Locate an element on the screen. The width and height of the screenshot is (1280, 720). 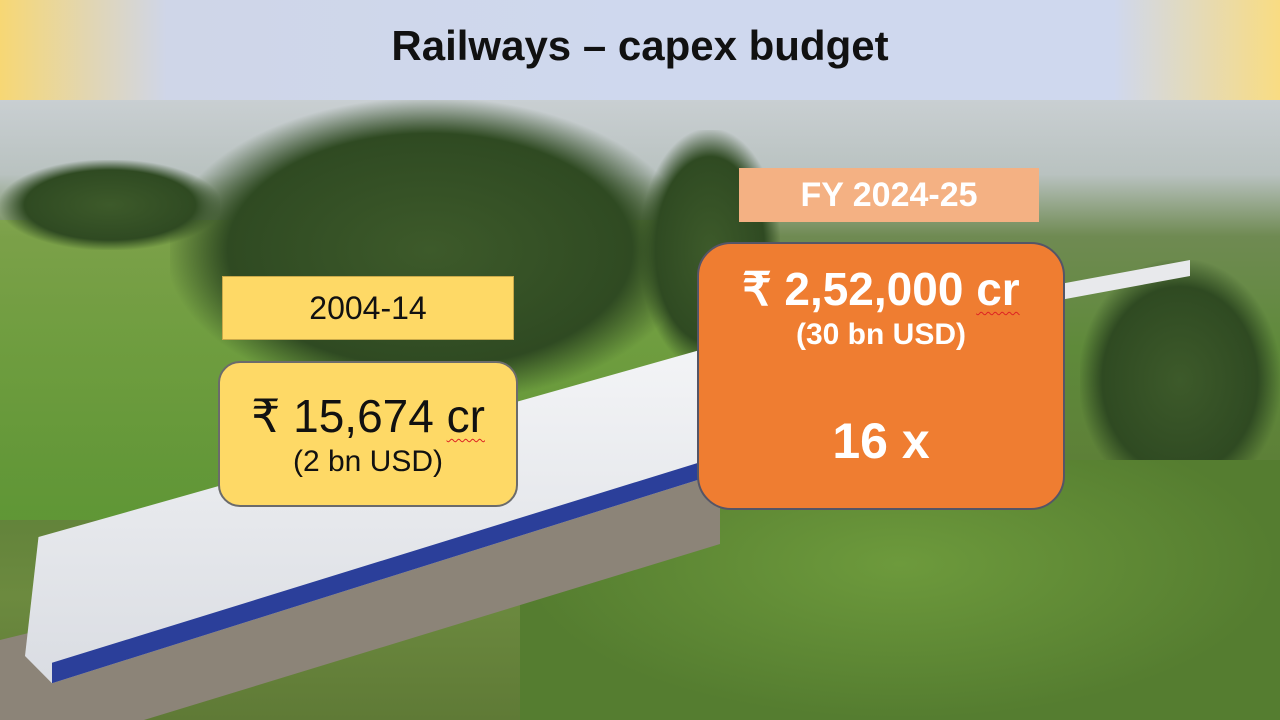
trees is located at coordinates (110, 205).